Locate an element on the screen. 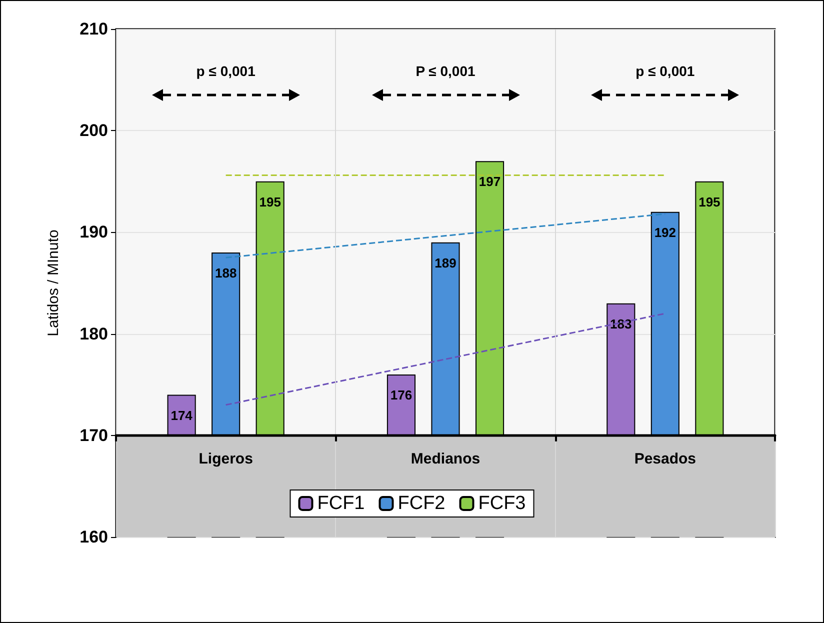 The height and width of the screenshot is (623, 824). data-label: 189 is located at coordinates (445, 262).